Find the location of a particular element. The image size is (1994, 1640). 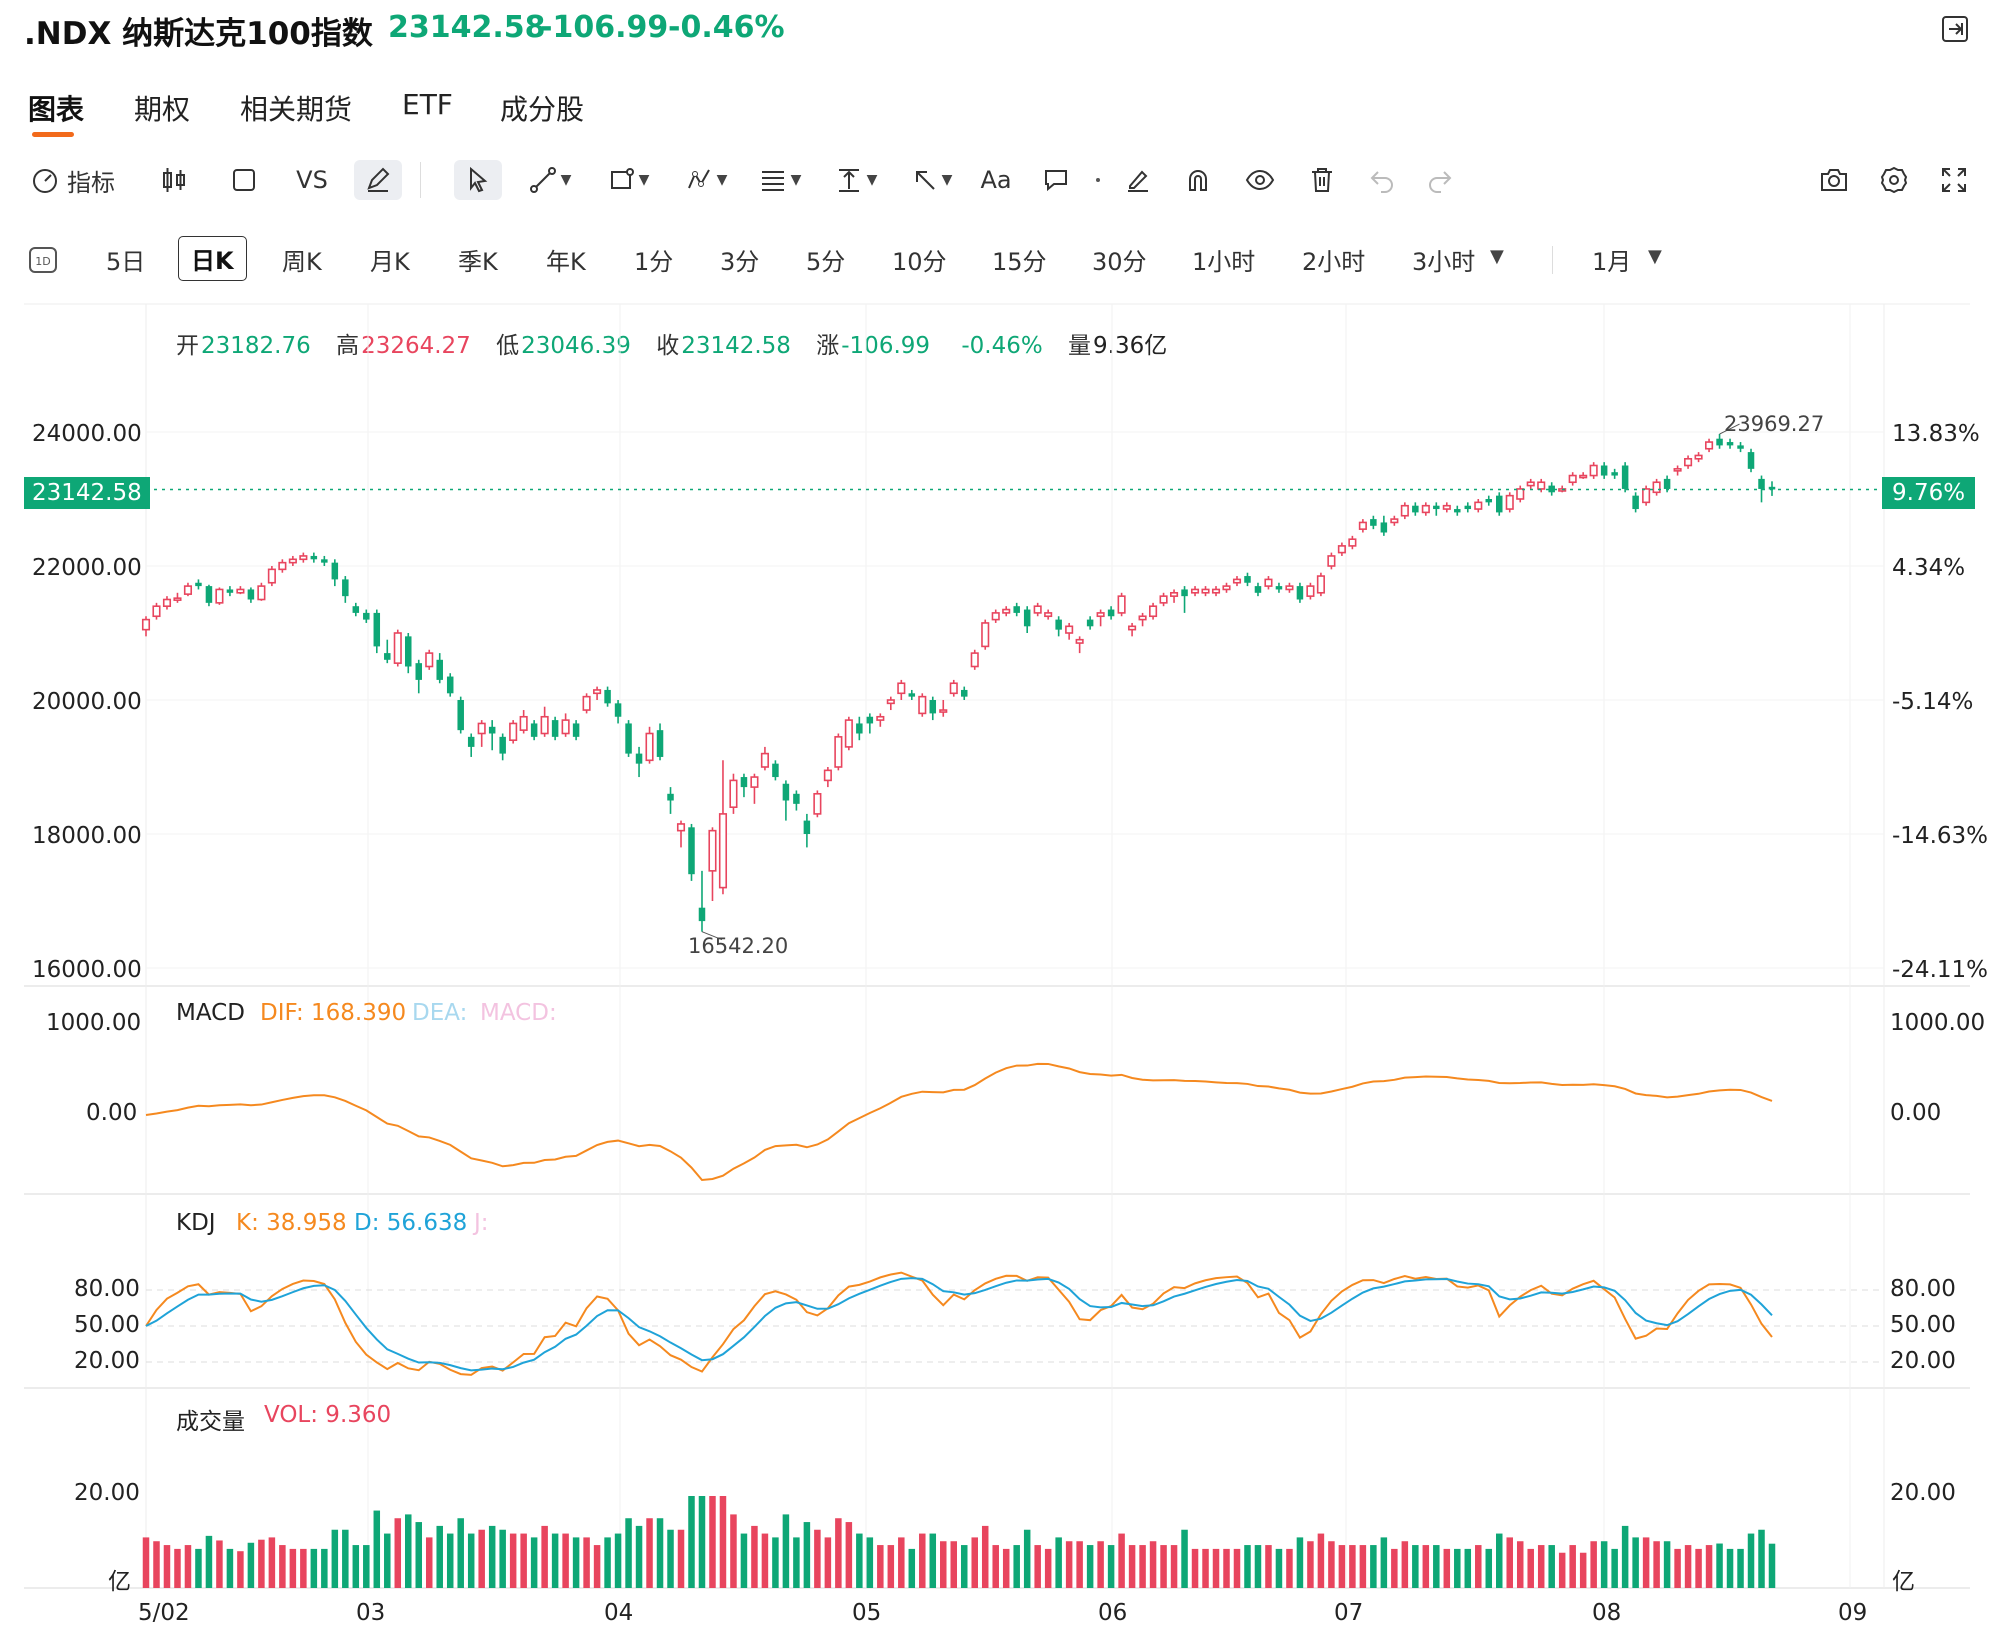

dot-icon is located at coordinates (1098, 180).